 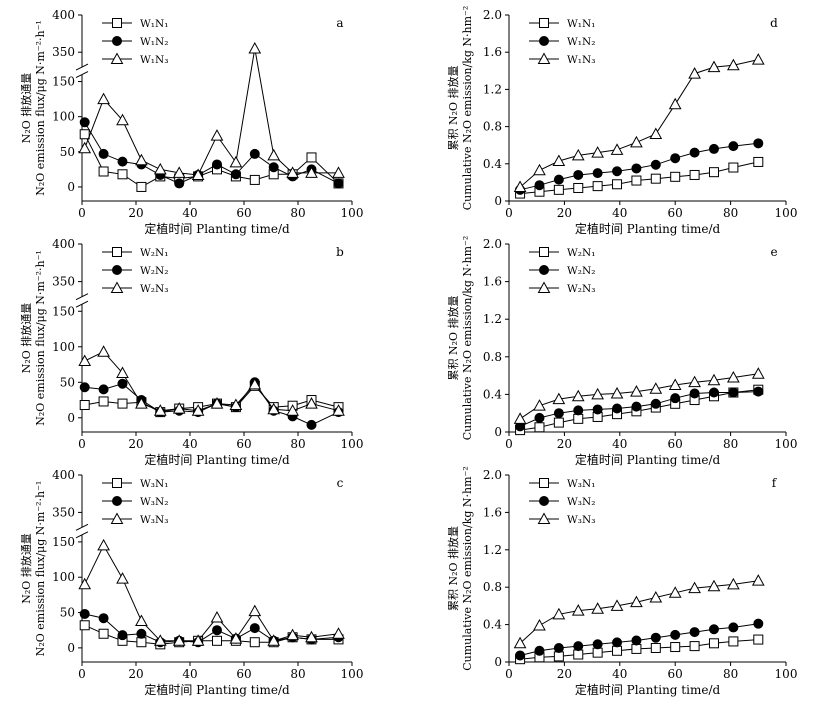 What do you see at coordinates (82, 527) in the screenshot?
I see `axis-break-mark` at bounding box center [82, 527].